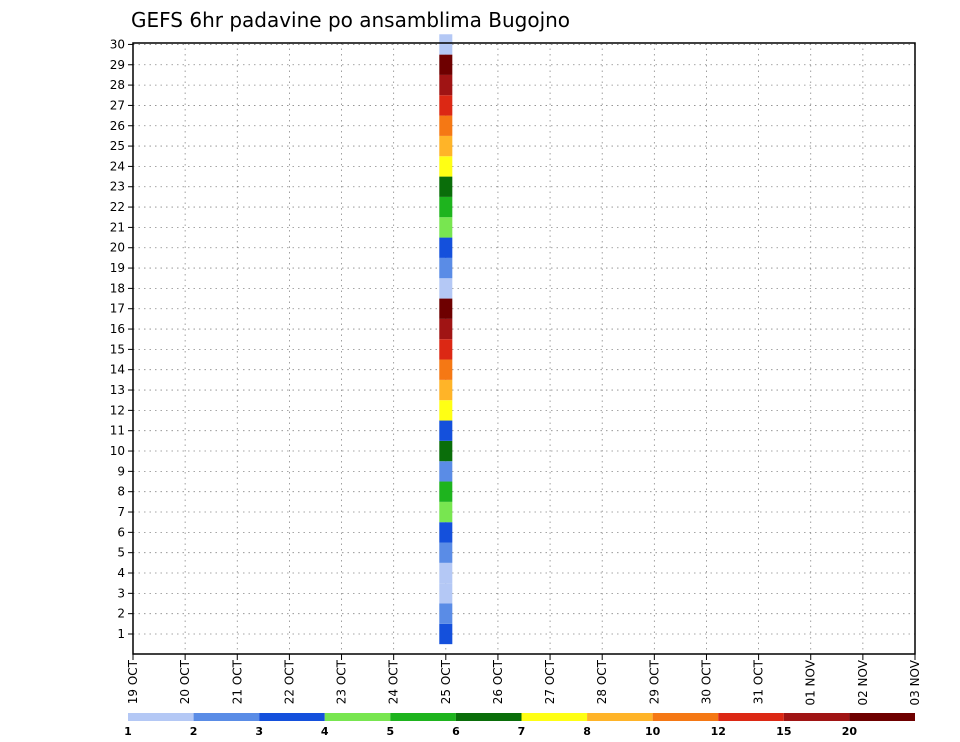 Image resolution: width=960 pixels, height=742 pixels. What do you see at coordinates (185, 681) in the screenshot?
I see `x-tick-label: 20 OCT` at bounding box center [185, 681].